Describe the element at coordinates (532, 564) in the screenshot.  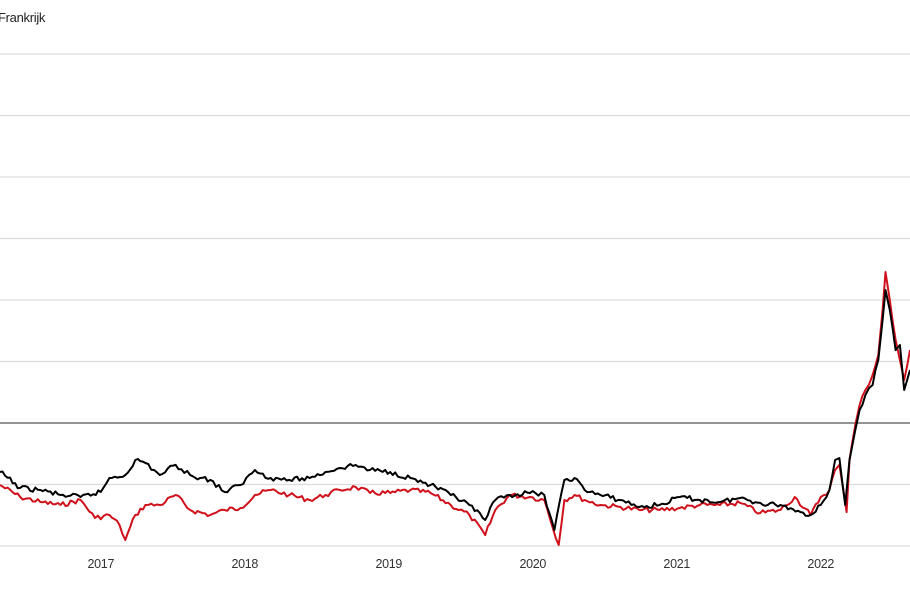
I see `x-tick-label: 2020` at that location.